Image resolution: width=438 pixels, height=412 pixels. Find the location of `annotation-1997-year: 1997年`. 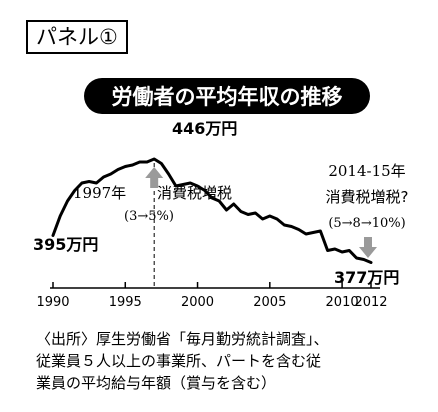

annotation-1997-year: 1997年 is located at coordinates (99, 193).